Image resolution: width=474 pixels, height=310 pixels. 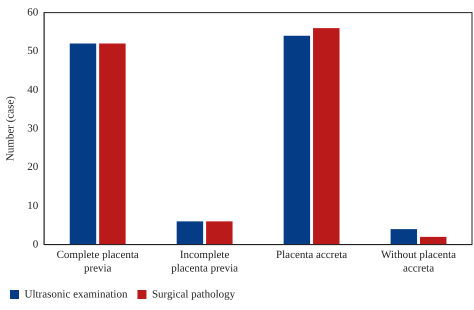 I want to click on y-tick-label: 30, so click(x=33, y=128).